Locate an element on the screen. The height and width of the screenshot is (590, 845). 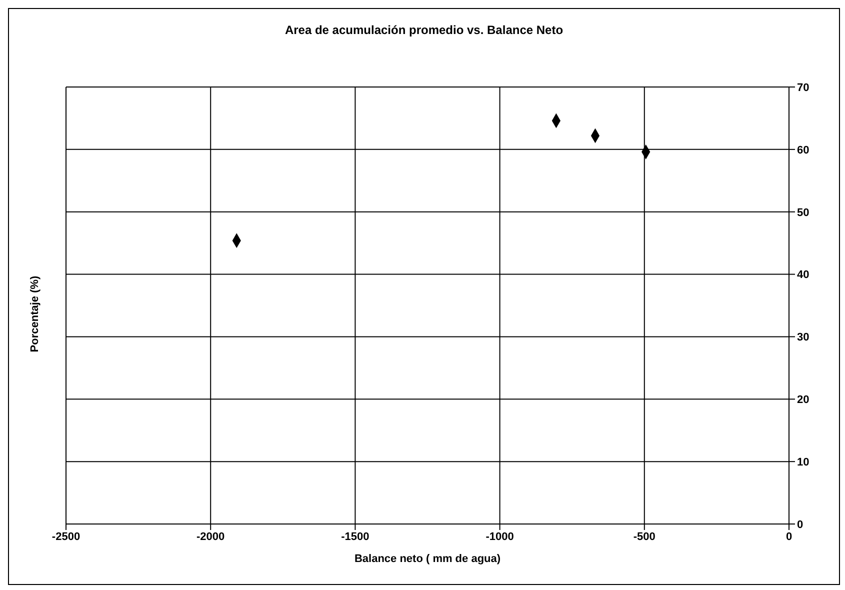
y-tick-label: 10 is located at coordinates (803, 462).